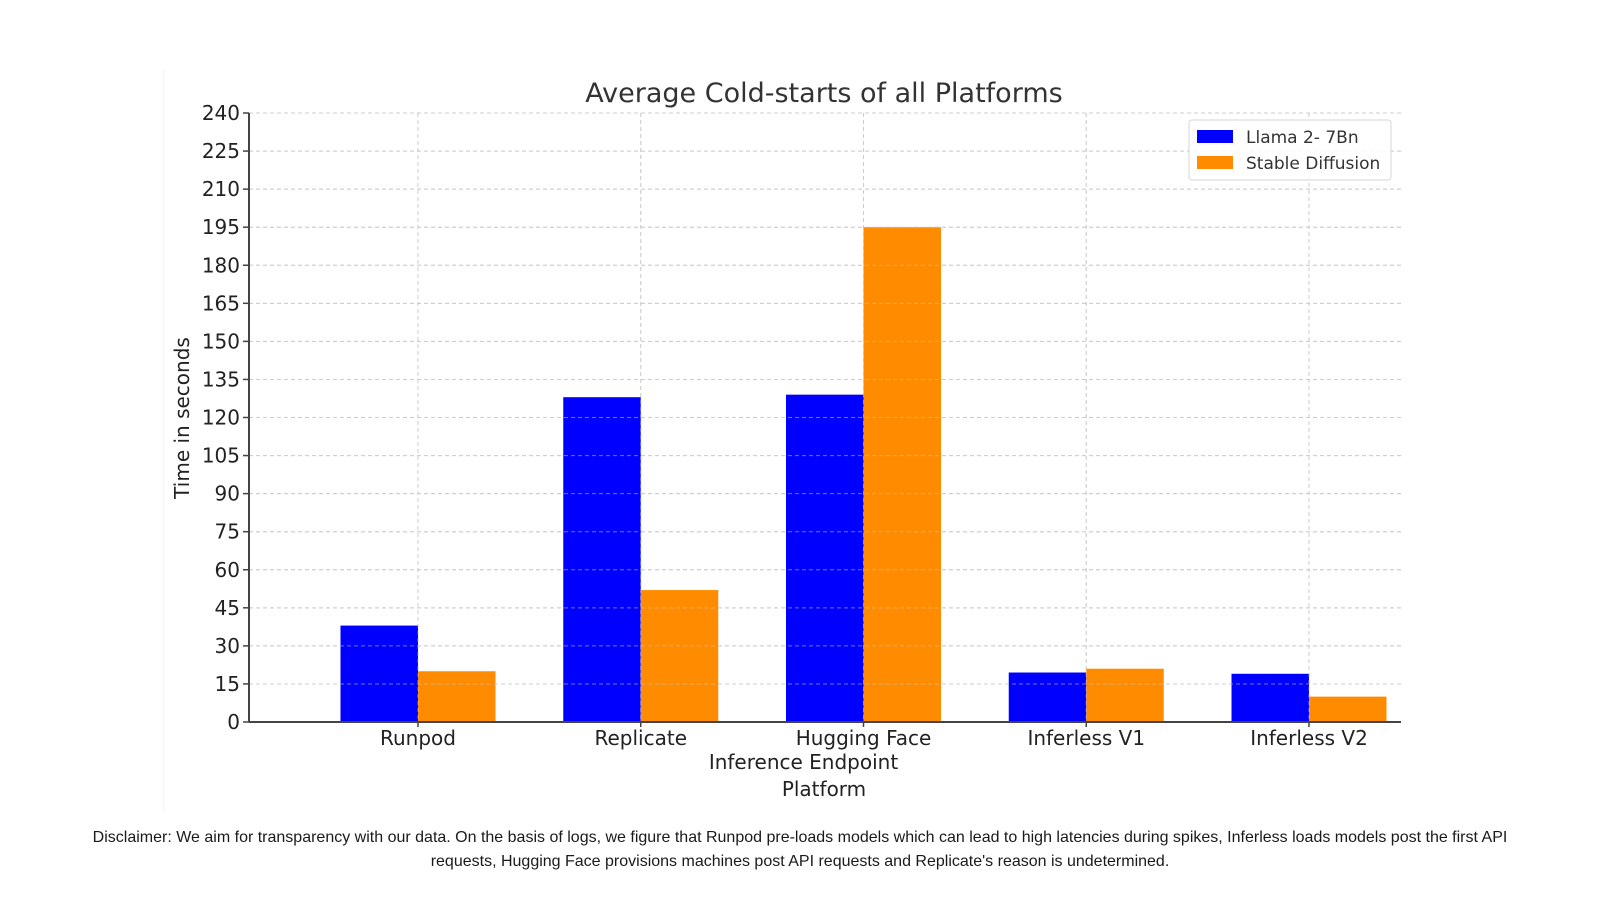 Image resolution: width=1600 pixels, height=900 pixels. I want to click on y-tick-label: 165, so click(221, 303).